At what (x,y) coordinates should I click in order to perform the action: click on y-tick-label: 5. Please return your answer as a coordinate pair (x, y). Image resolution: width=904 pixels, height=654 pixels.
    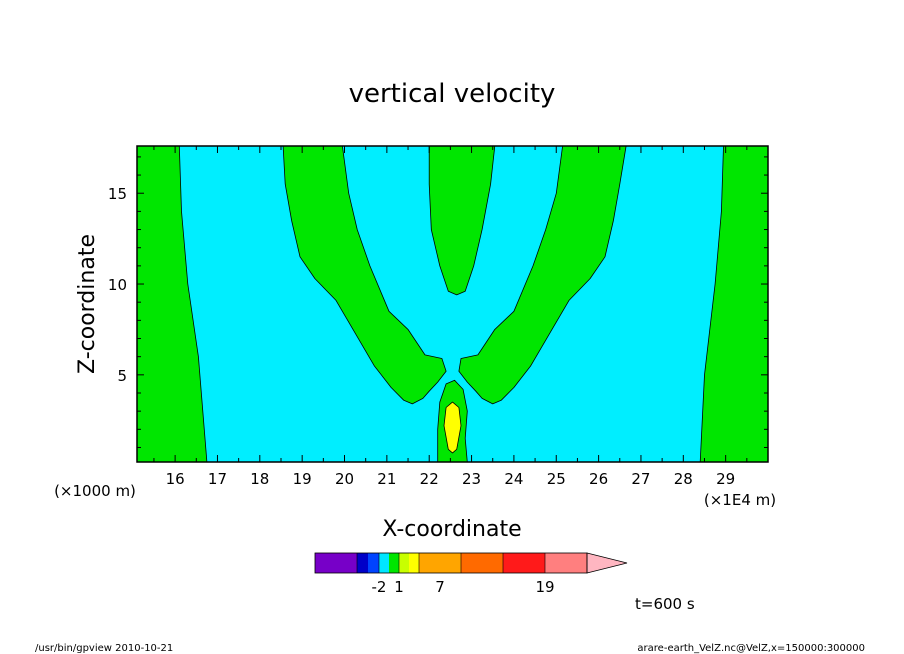
    Looking at the image, I should click on (122, 376).